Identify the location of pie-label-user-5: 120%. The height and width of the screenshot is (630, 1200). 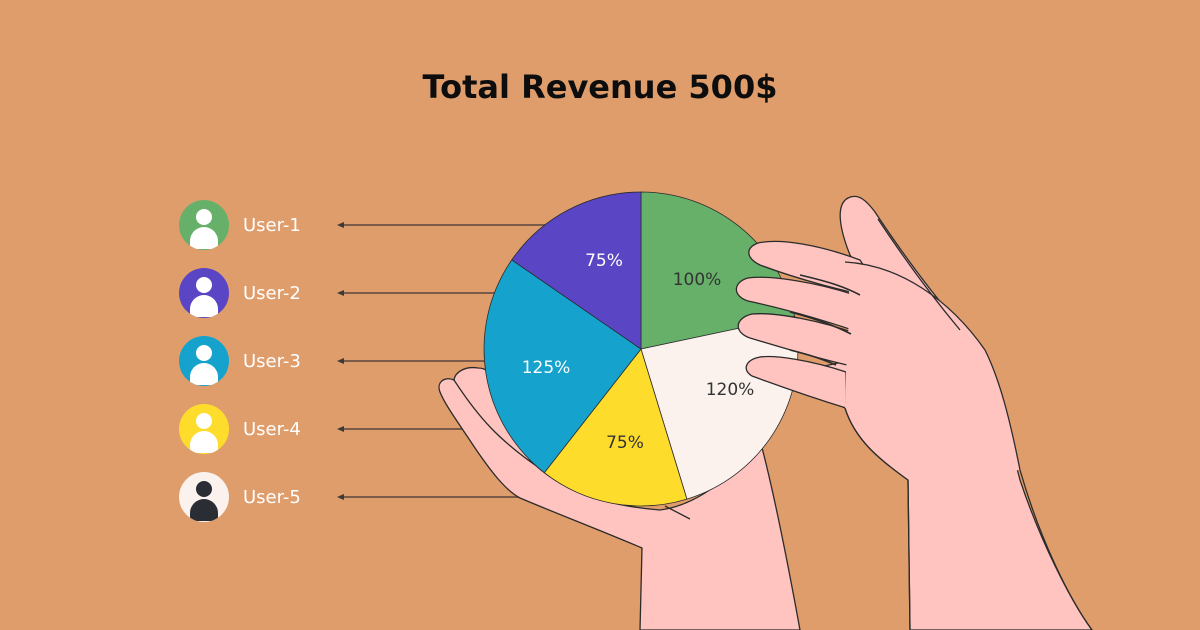
(730, 390).